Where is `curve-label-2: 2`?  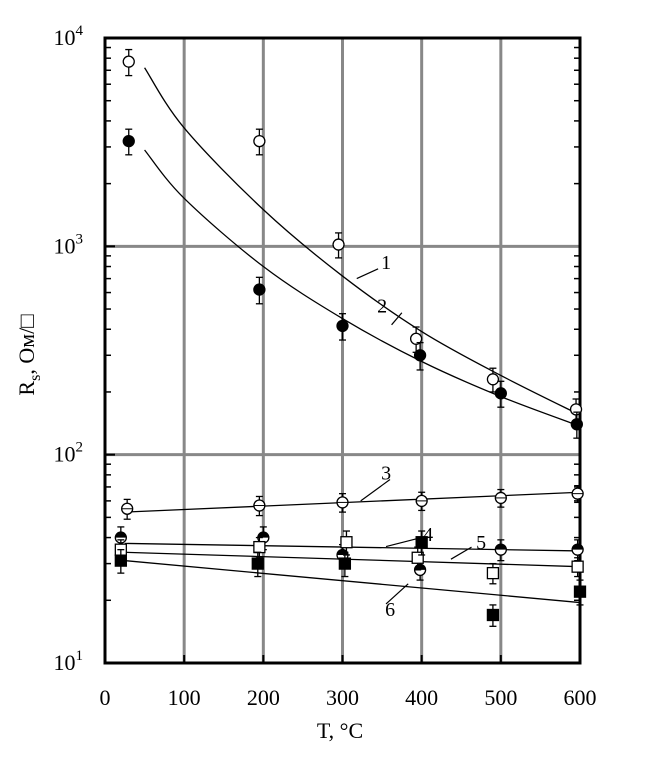 curve-label-2: 2 is located at coordinates (382, 306).